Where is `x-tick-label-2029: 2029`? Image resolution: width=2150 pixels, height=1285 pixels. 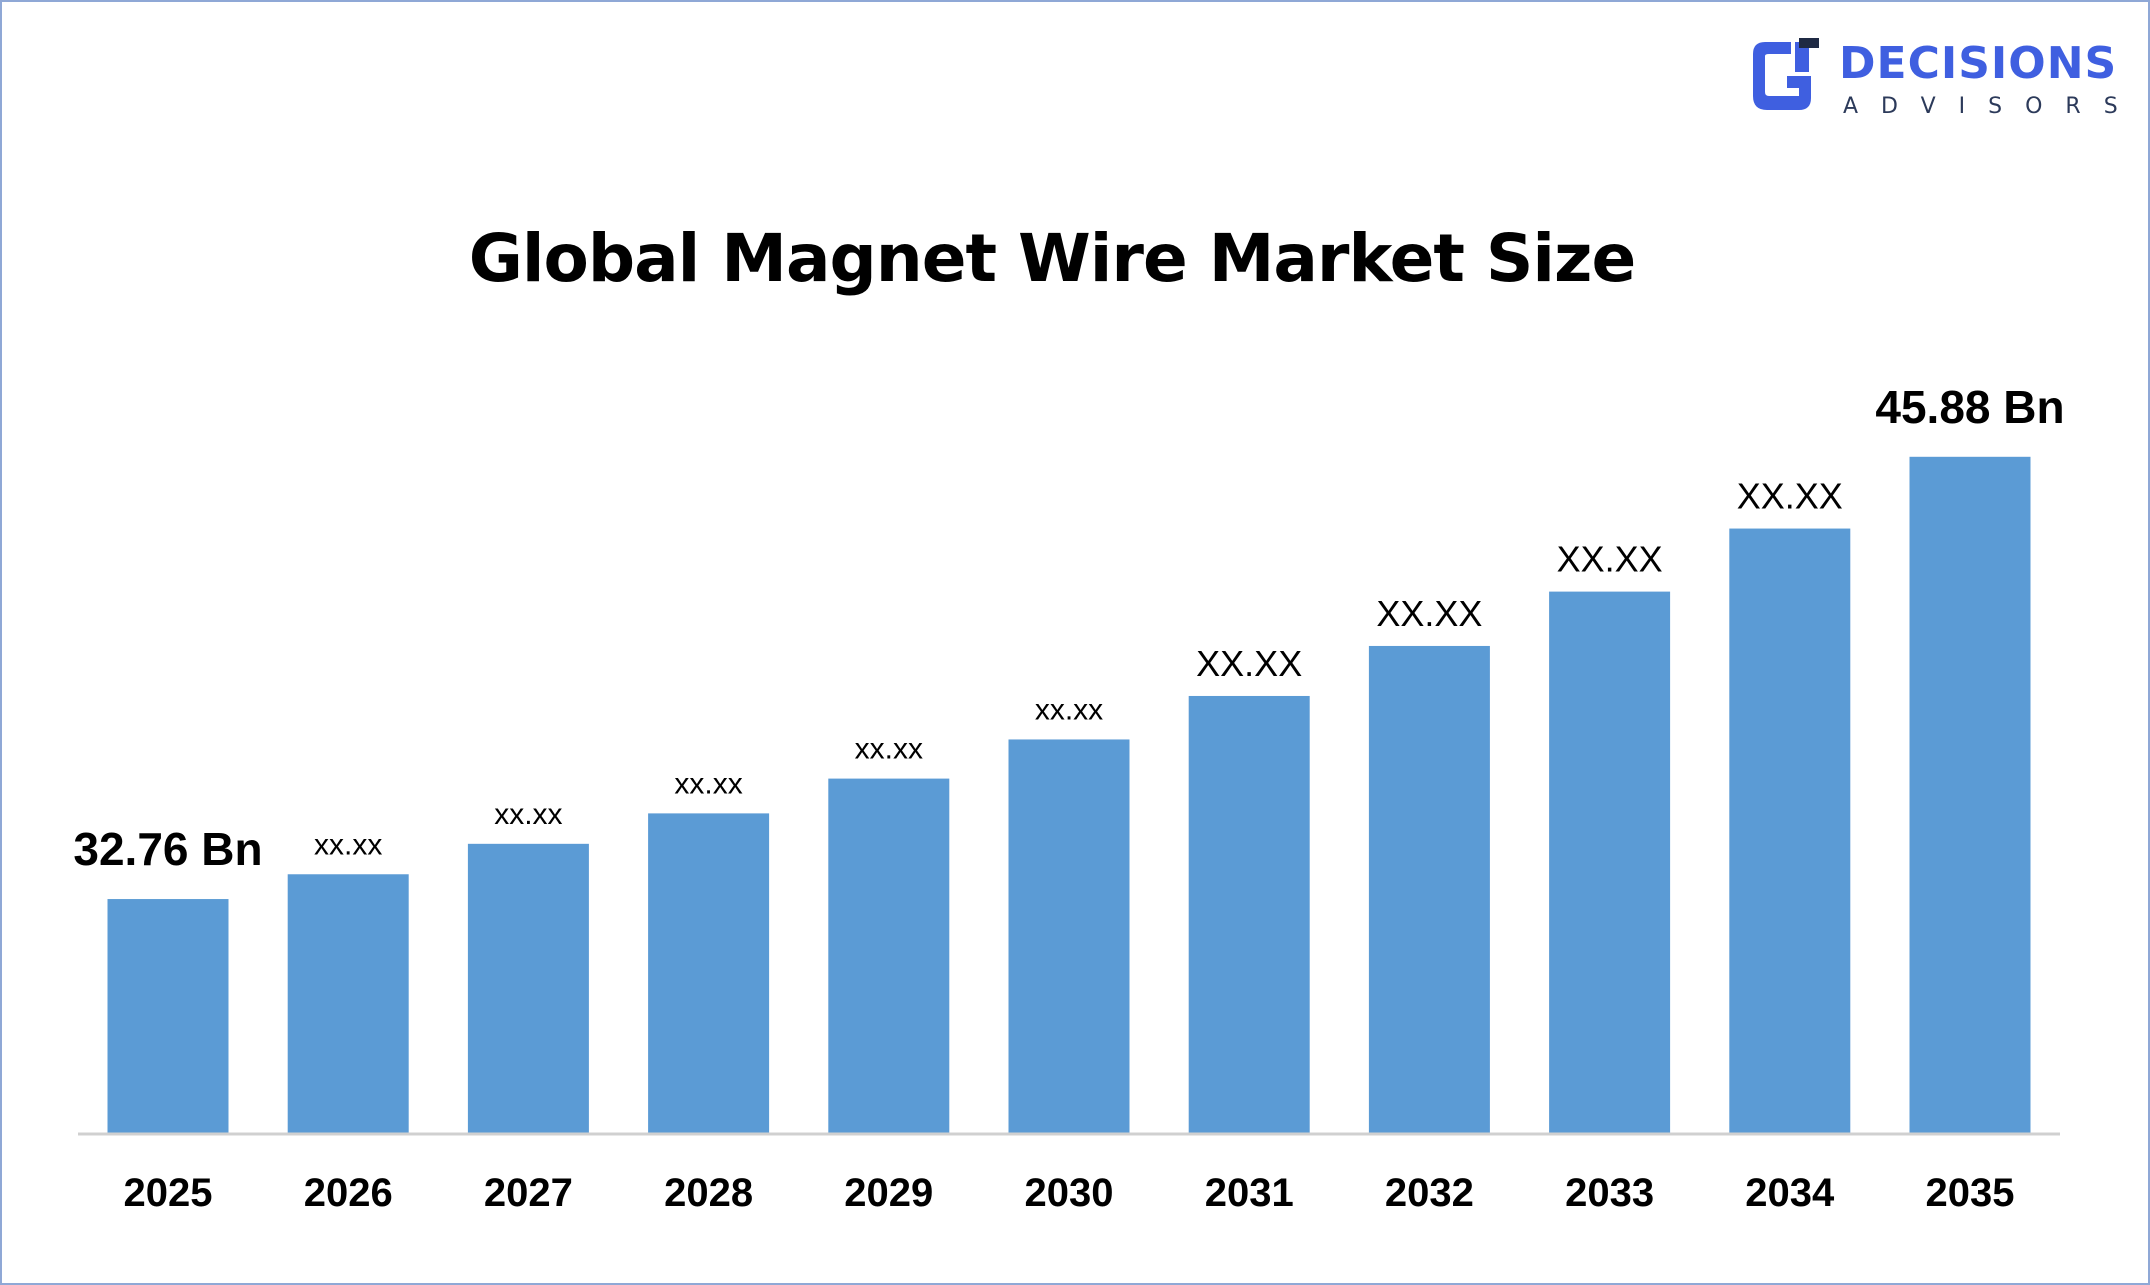
x-tick-label-2029: 2029 is located at coordinates (888, 1193).